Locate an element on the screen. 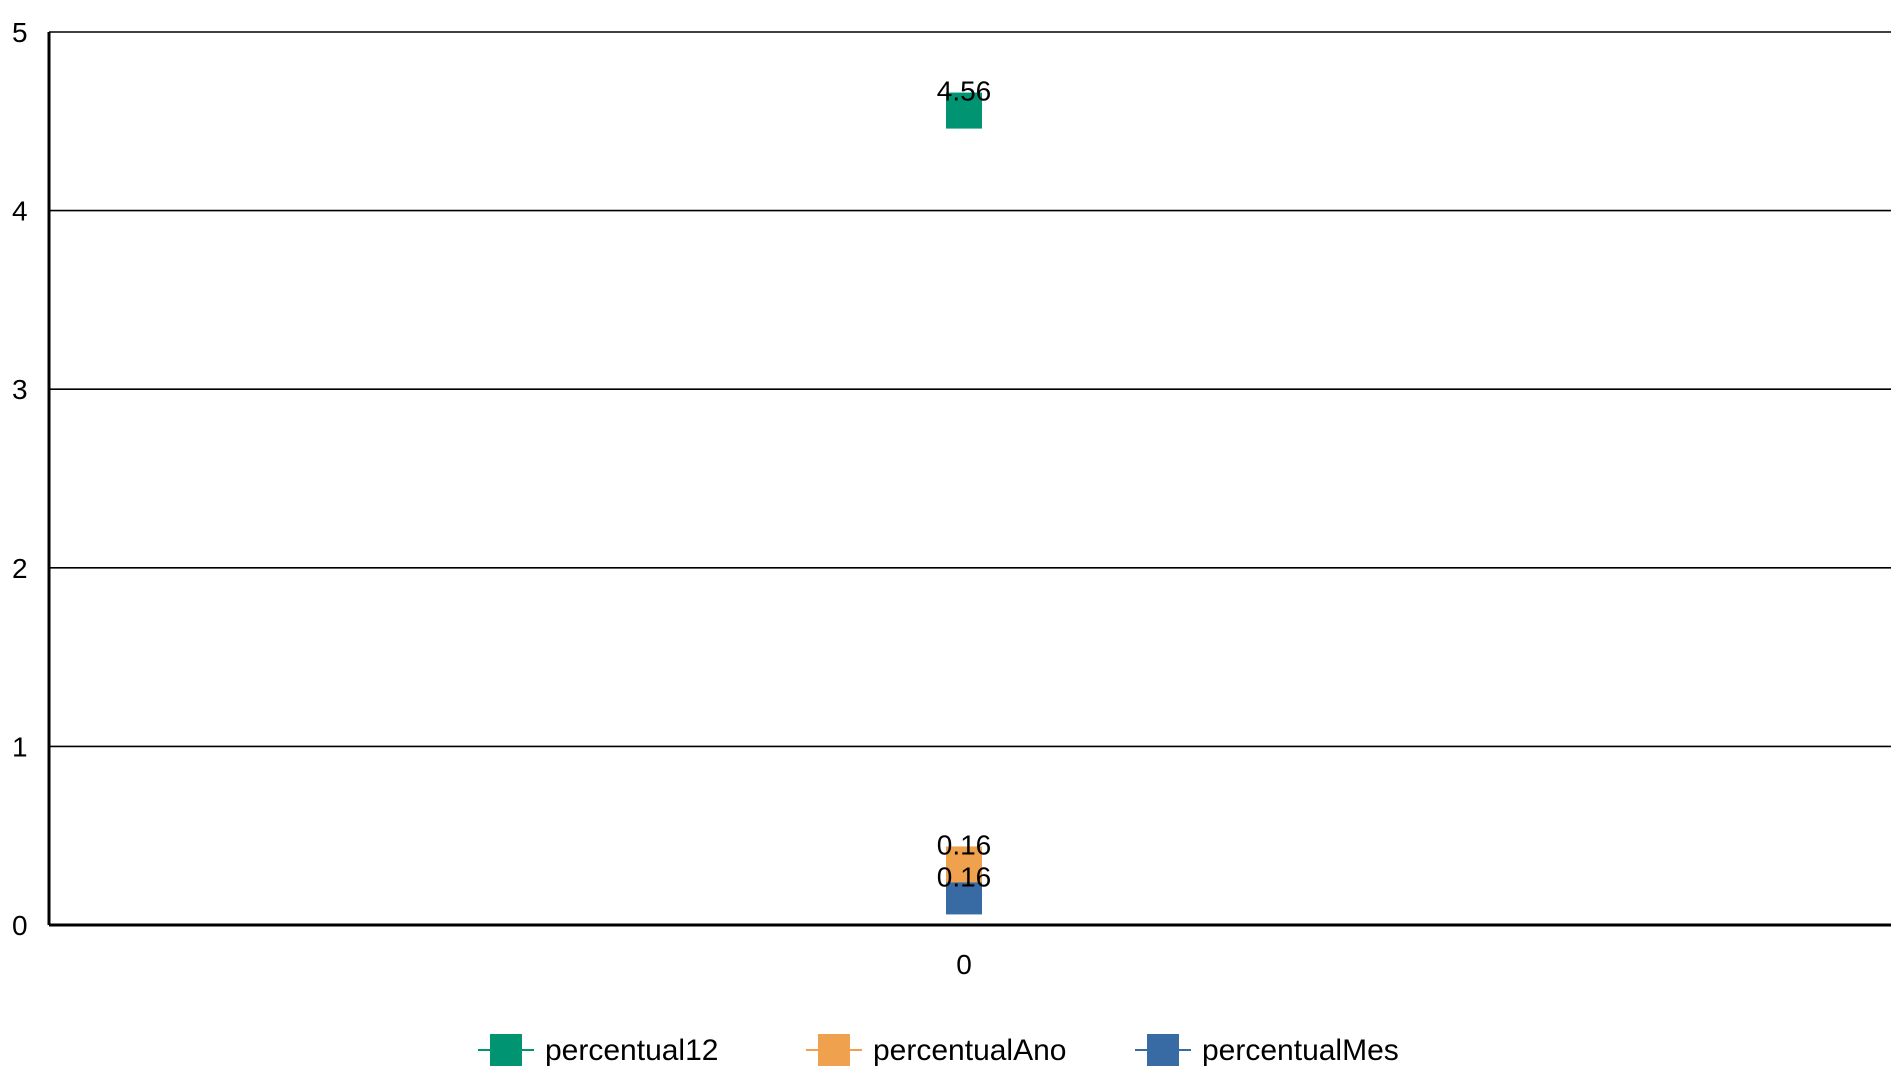 The image size is (1891, 1070). x-tick-label: 0 is located at coordinates (964, 964).